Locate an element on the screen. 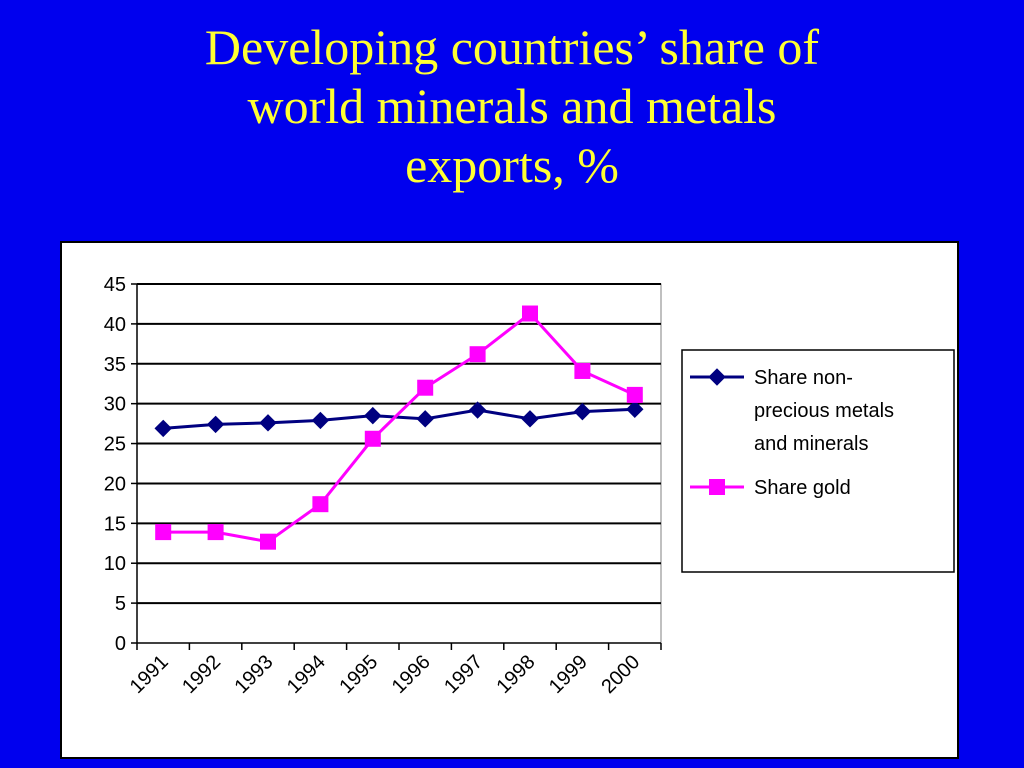  y-tick-label: 15 is located at coordinates (115, 524).